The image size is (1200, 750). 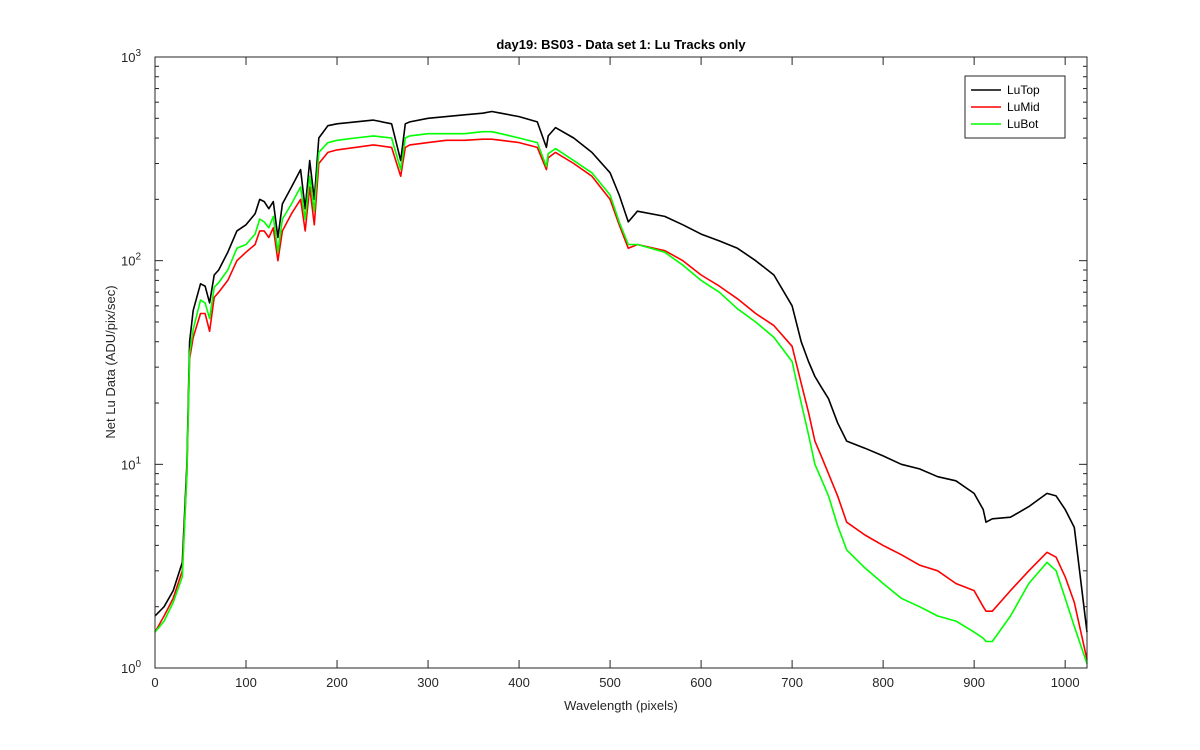 What do you see at coordinates (1023, 124) in the screenshot?
I see `legend-label-lubot: LuBot` at bounding box center [1023, 124].